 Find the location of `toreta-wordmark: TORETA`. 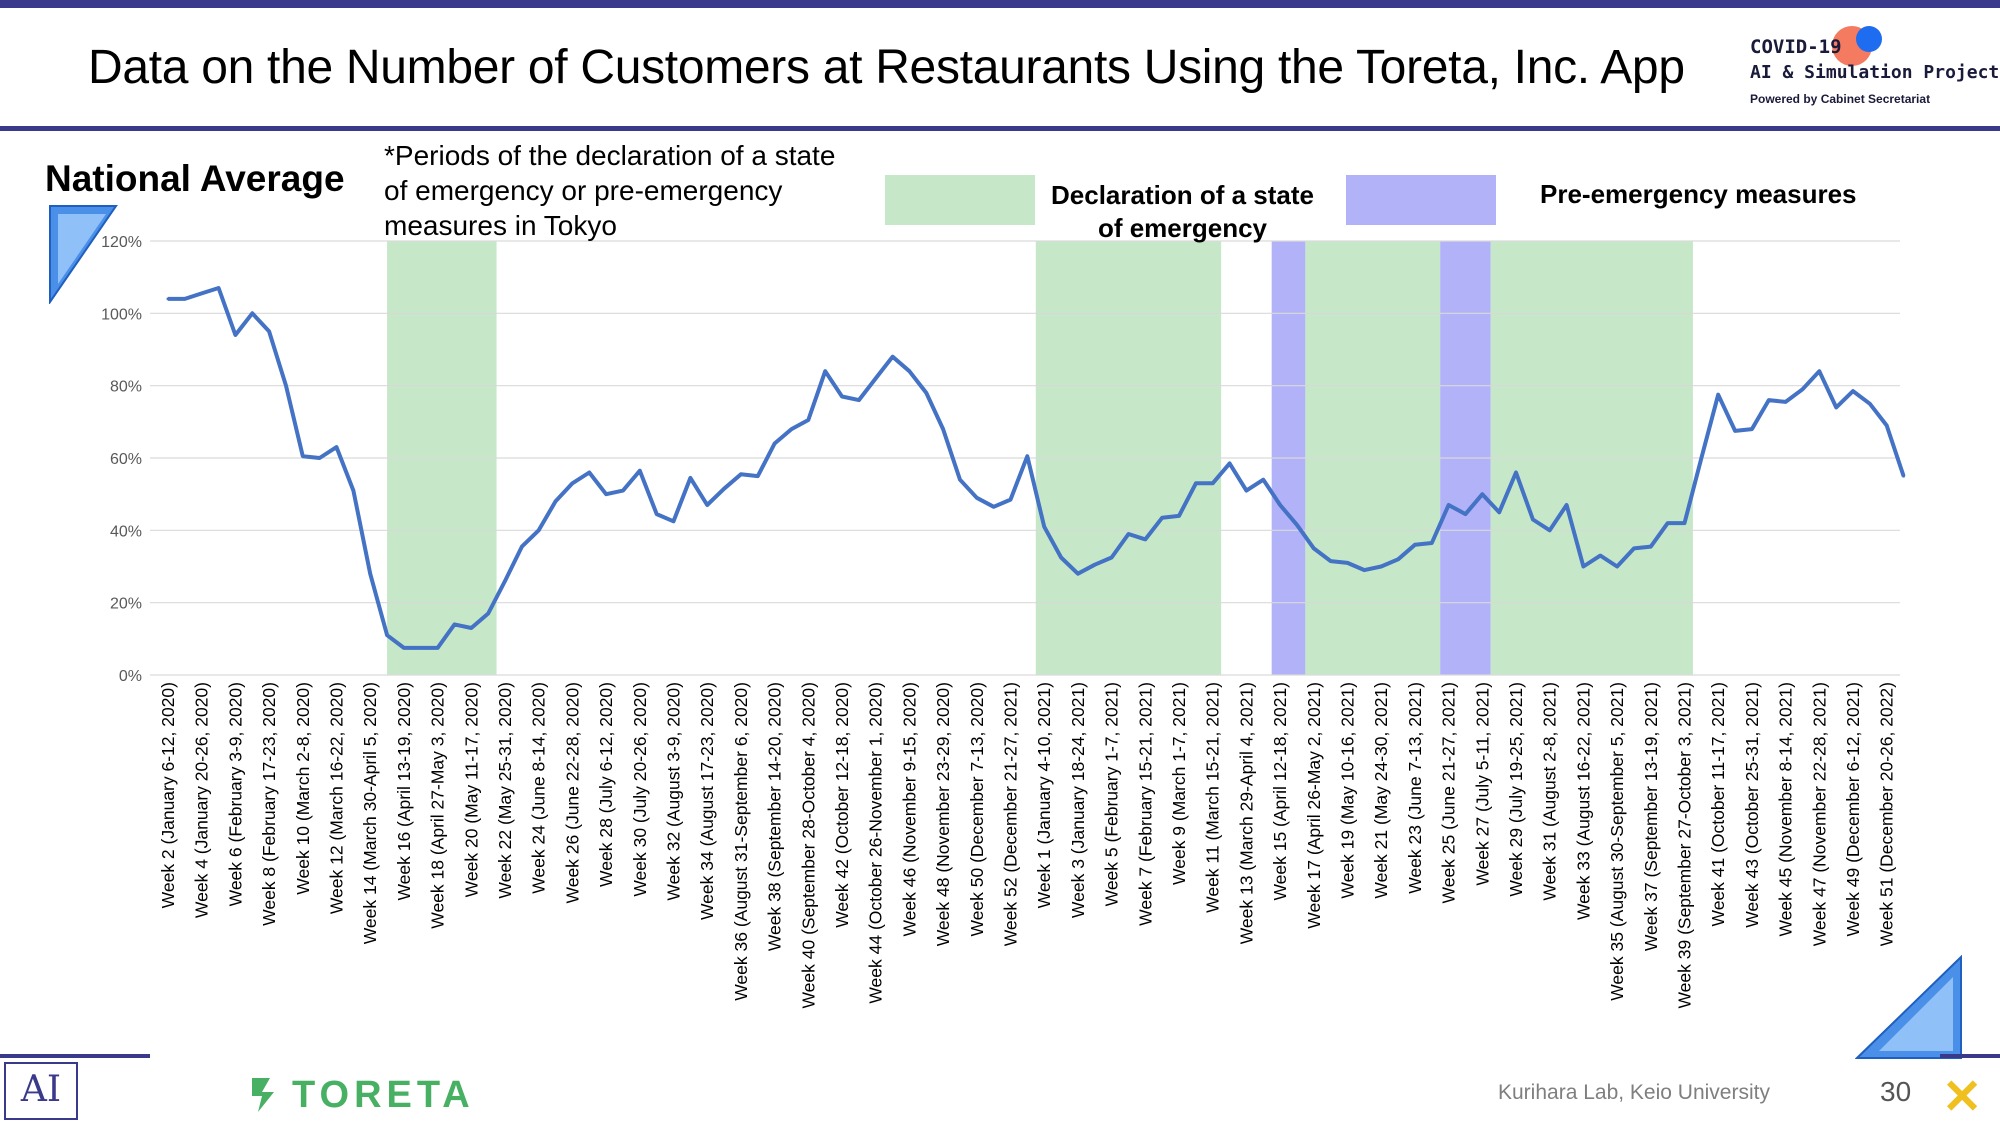

toreta-wordmark: TORETA is located at coordinates (383, 1095).